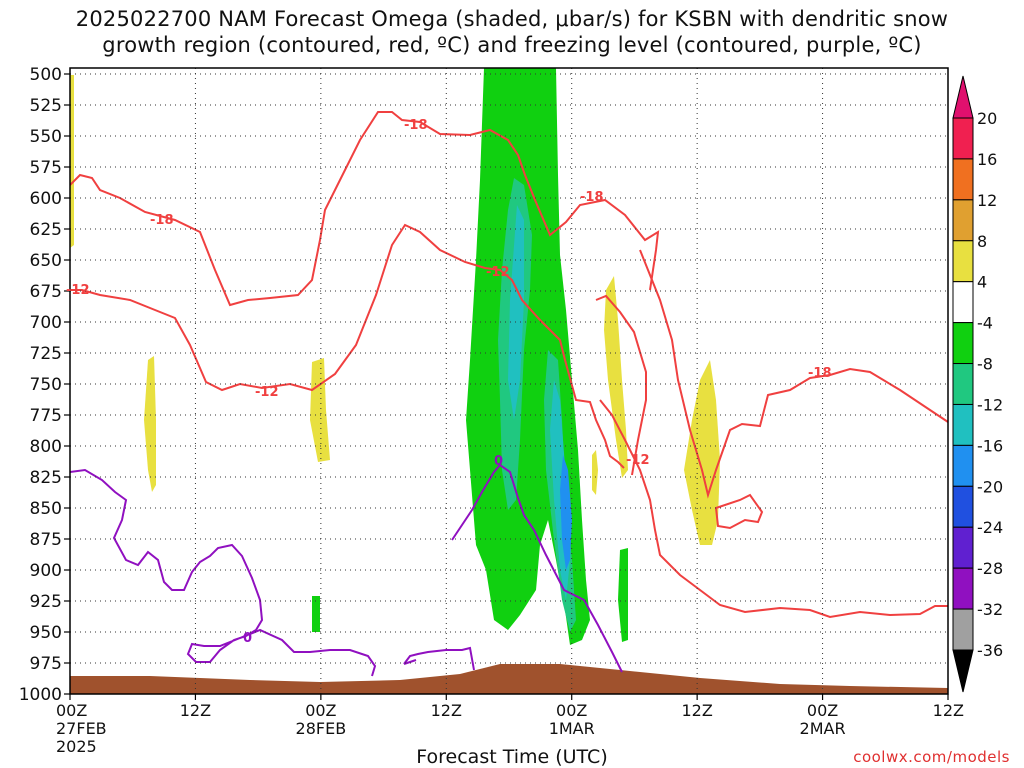 The height and width of the screenshot is (768, 1024). Describe the element at coordinates (793, 374) in the screenshot. I see `dgz-minus18-right` at that location.